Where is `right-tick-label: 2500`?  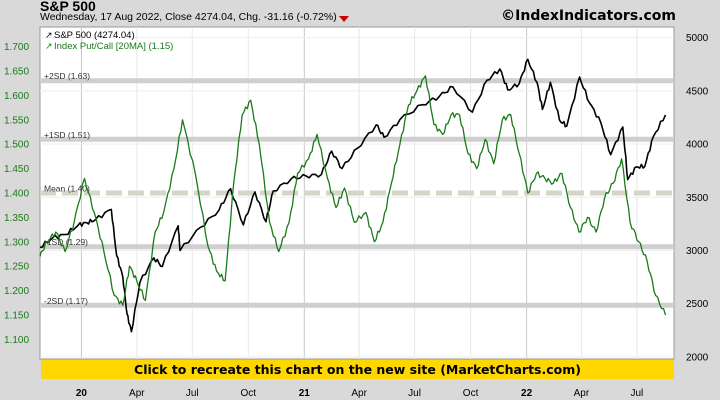
right-tick-label: 2500 is located at coordinates (697, 304).